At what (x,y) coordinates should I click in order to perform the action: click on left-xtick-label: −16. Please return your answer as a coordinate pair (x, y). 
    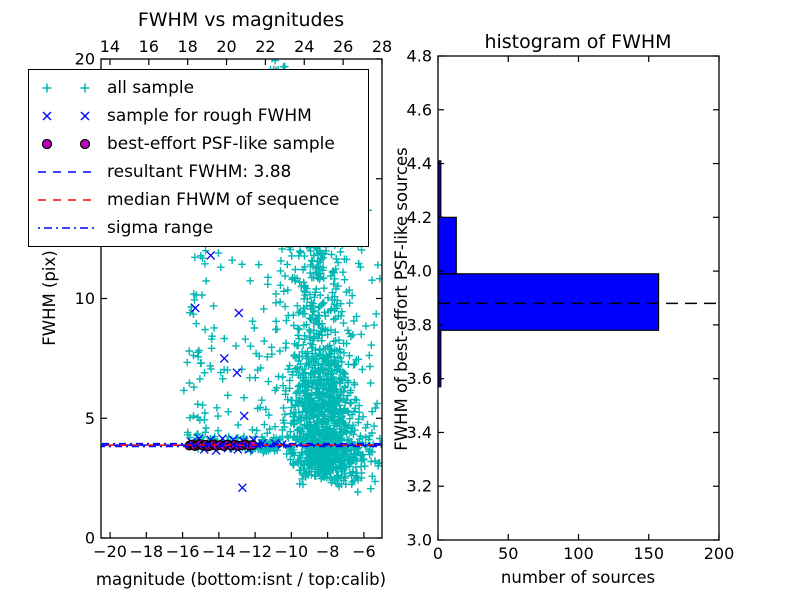
    Looking at the image, I should click on (183, 551).